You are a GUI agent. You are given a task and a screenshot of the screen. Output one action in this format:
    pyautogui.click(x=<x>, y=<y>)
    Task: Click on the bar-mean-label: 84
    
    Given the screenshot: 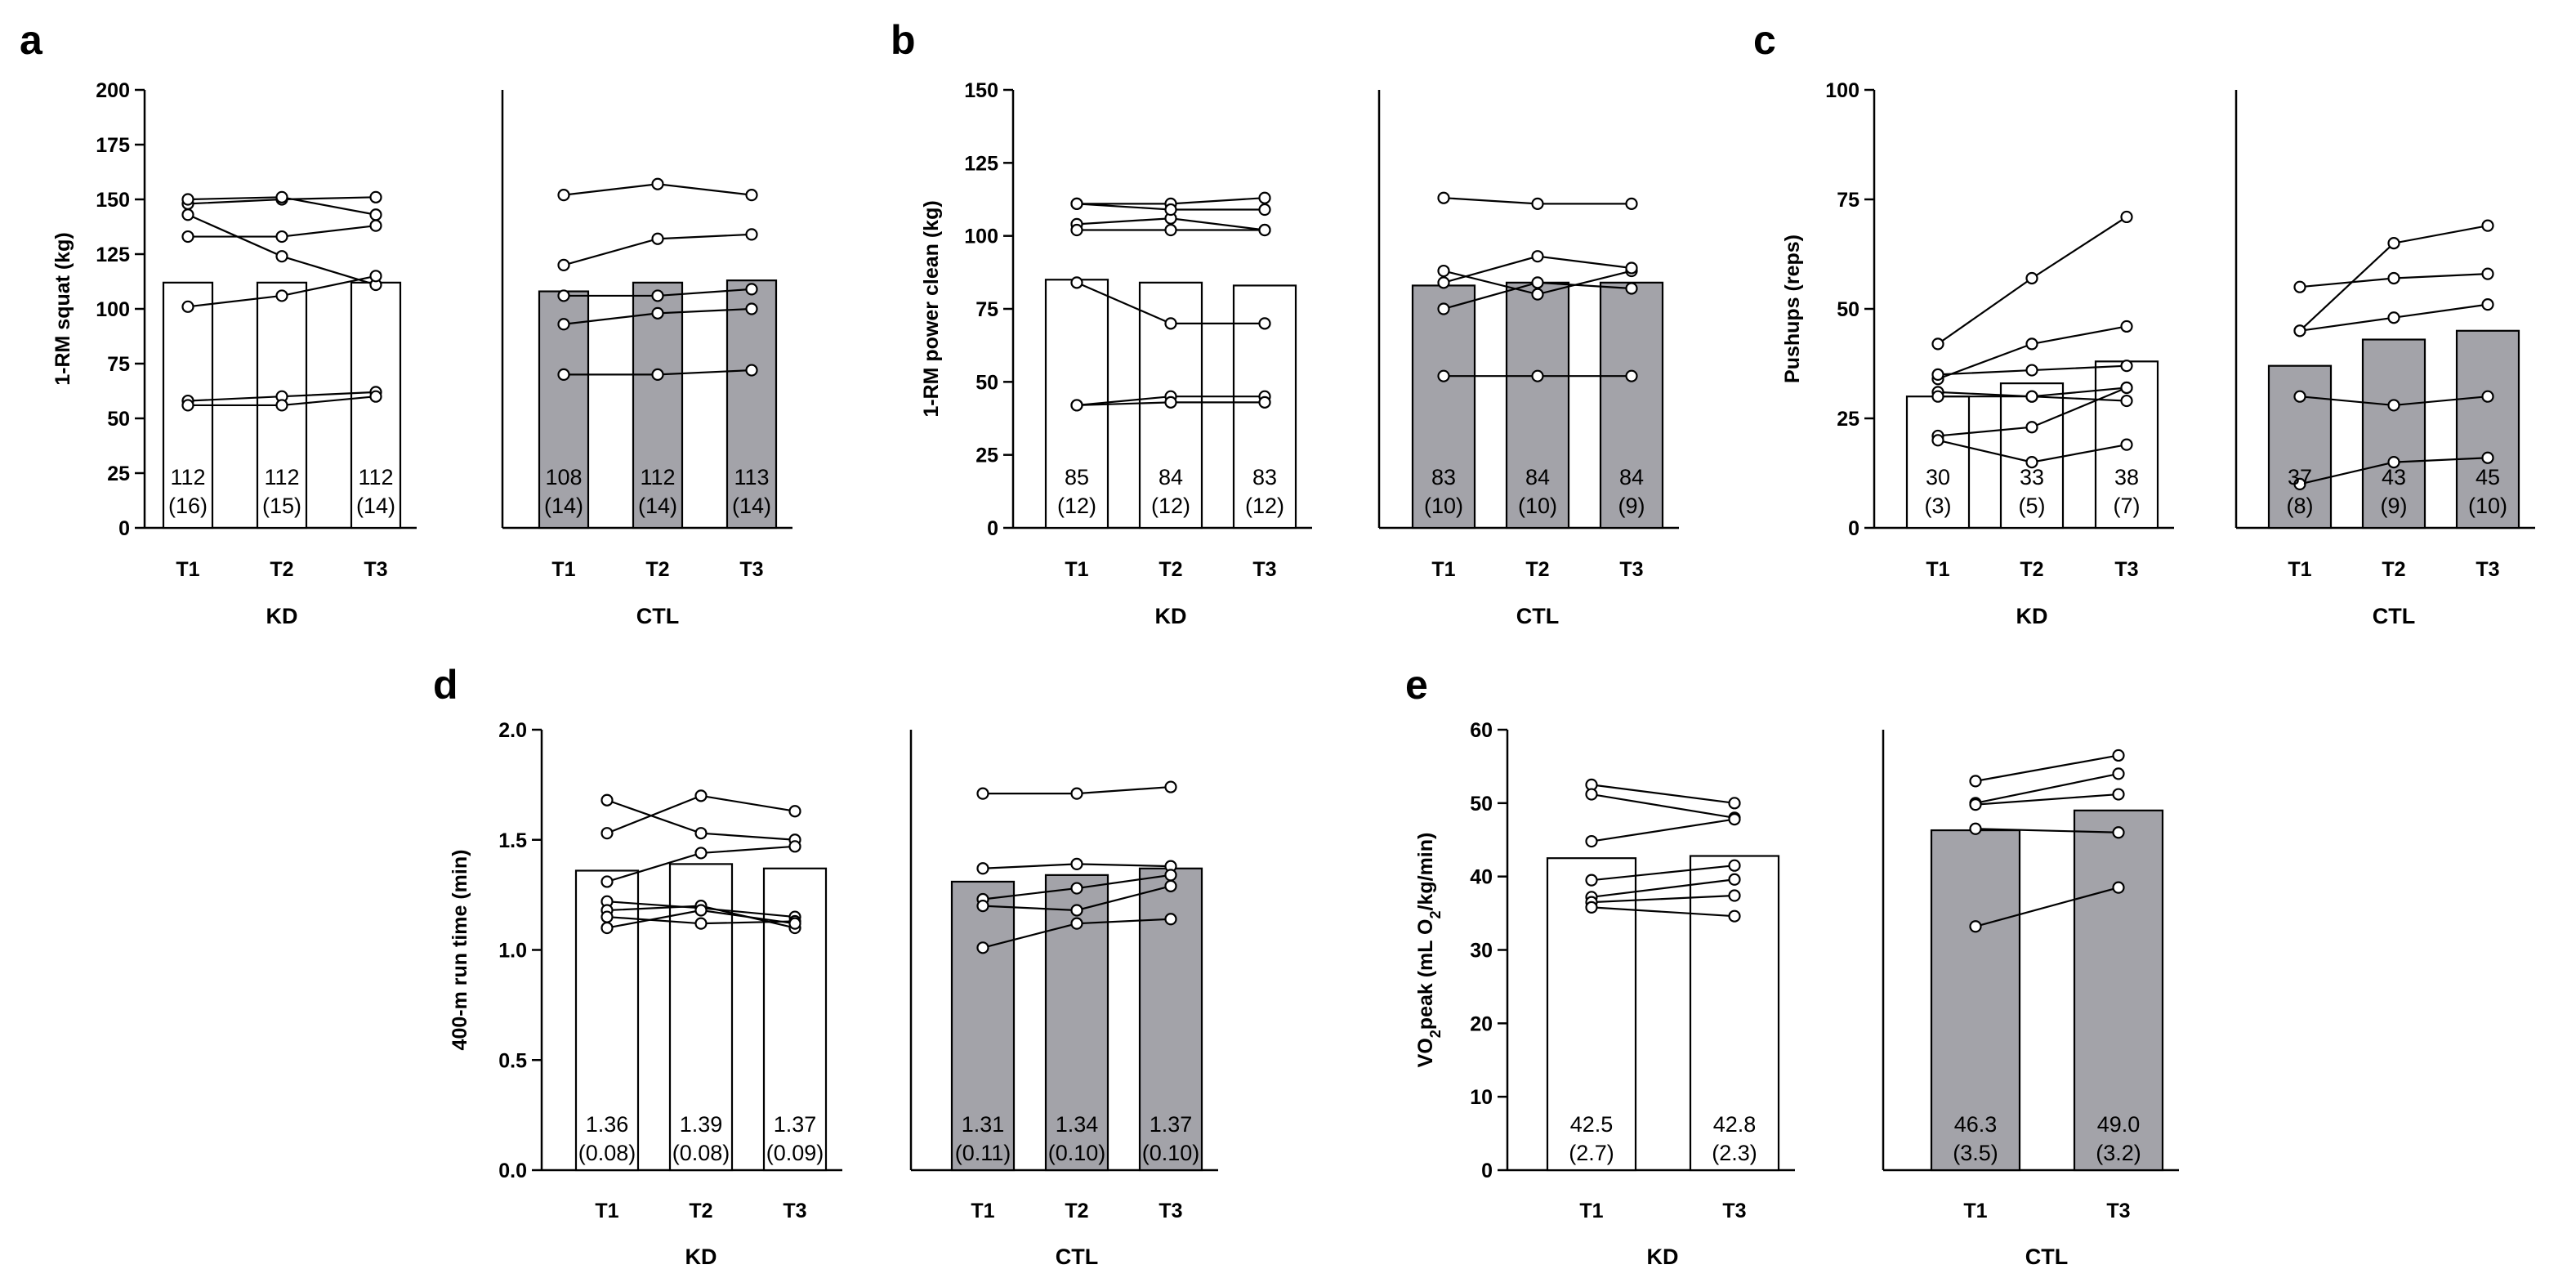 What is the action you would take?
    pyautogui.click(x=1538, y=477)
    